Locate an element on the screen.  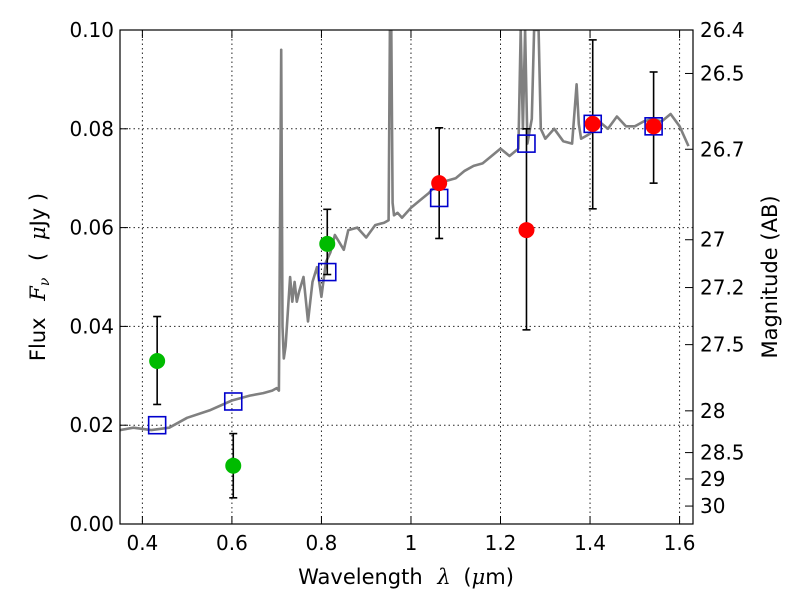
mag-tick-label: 29 is located at coordinates (712, 479).